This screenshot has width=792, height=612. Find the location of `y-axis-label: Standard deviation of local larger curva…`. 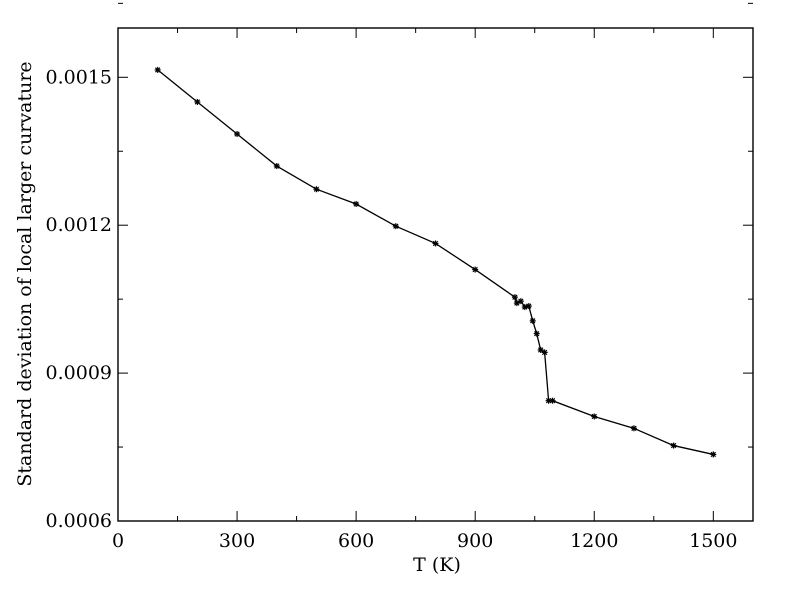

y-axis-label: Standard deviation of local larger curva… is located at coordinates (25, 273).